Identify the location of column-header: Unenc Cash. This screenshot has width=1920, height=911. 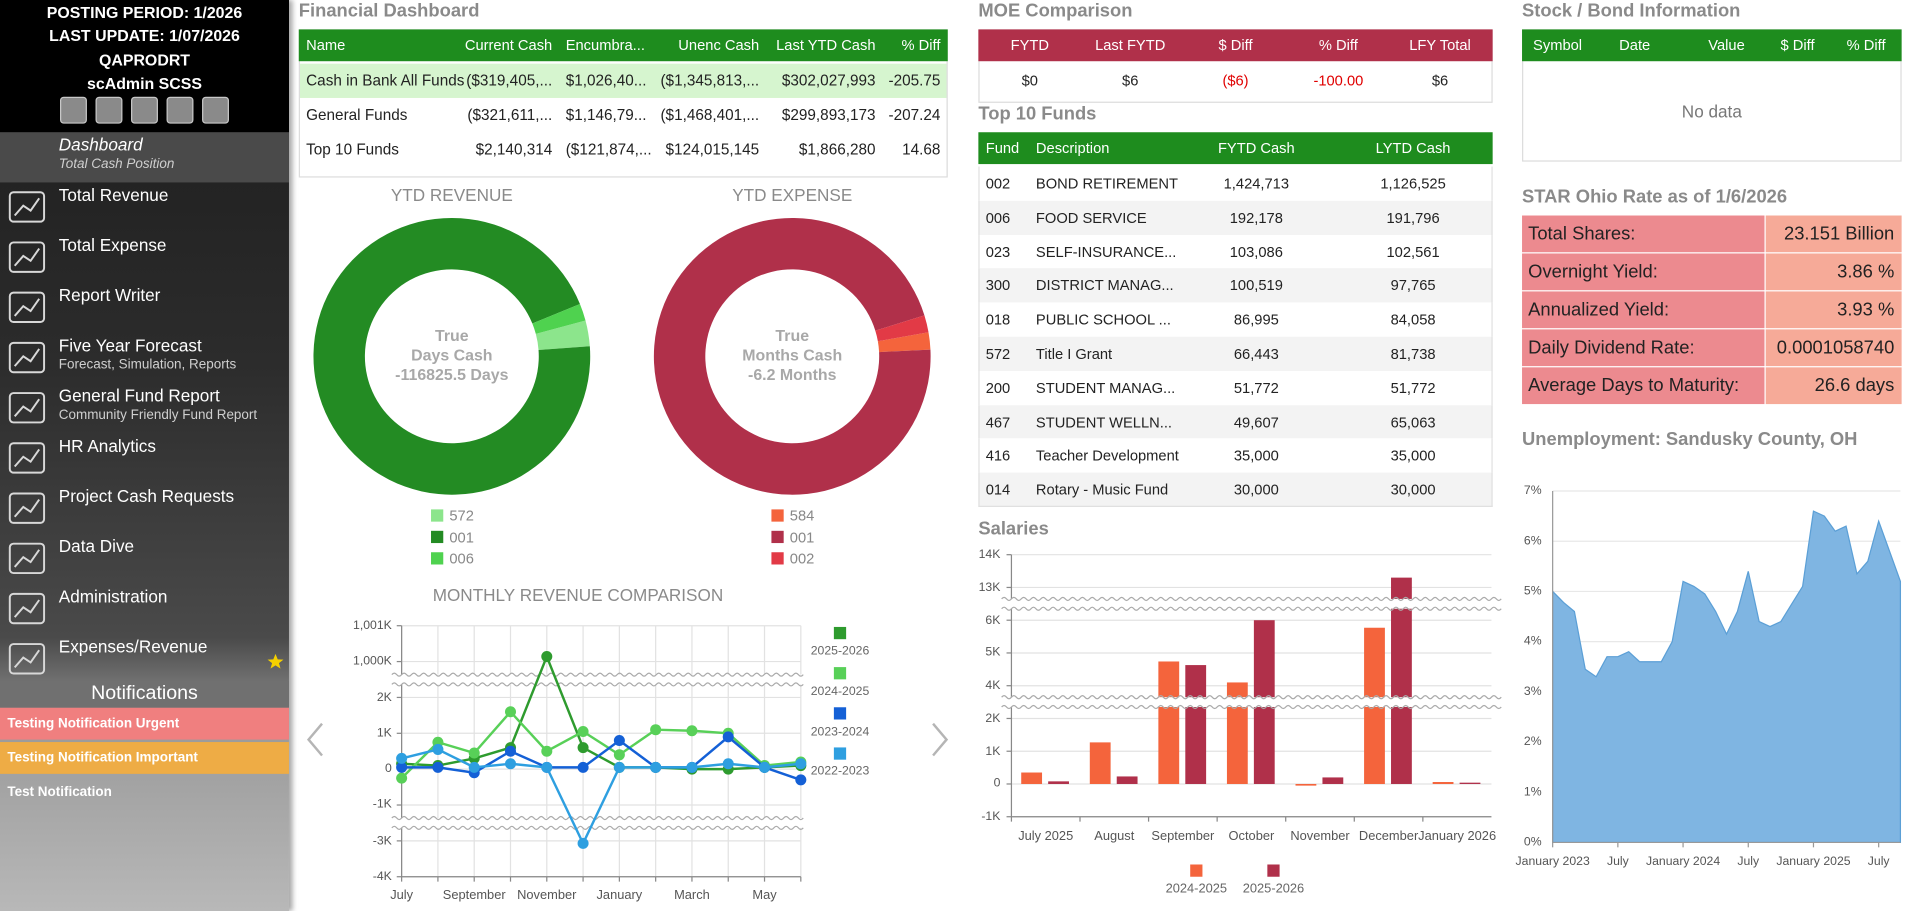
(719, 45).